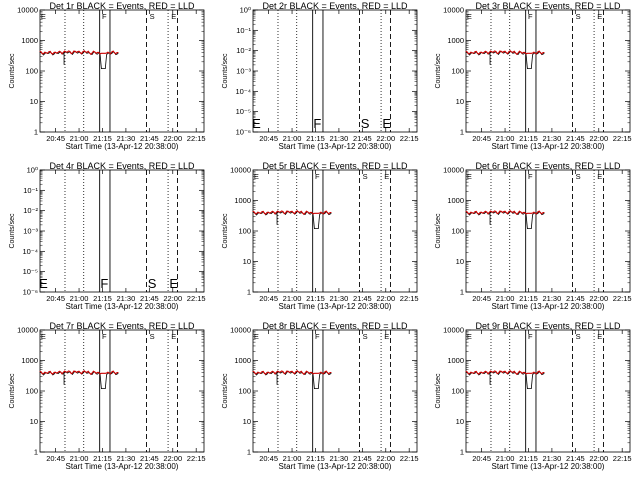  What do you see at coordinates (31, 71) in the screenshot?
I see `det-1r-ytick-label: 100` at bounding box center [31, 71].